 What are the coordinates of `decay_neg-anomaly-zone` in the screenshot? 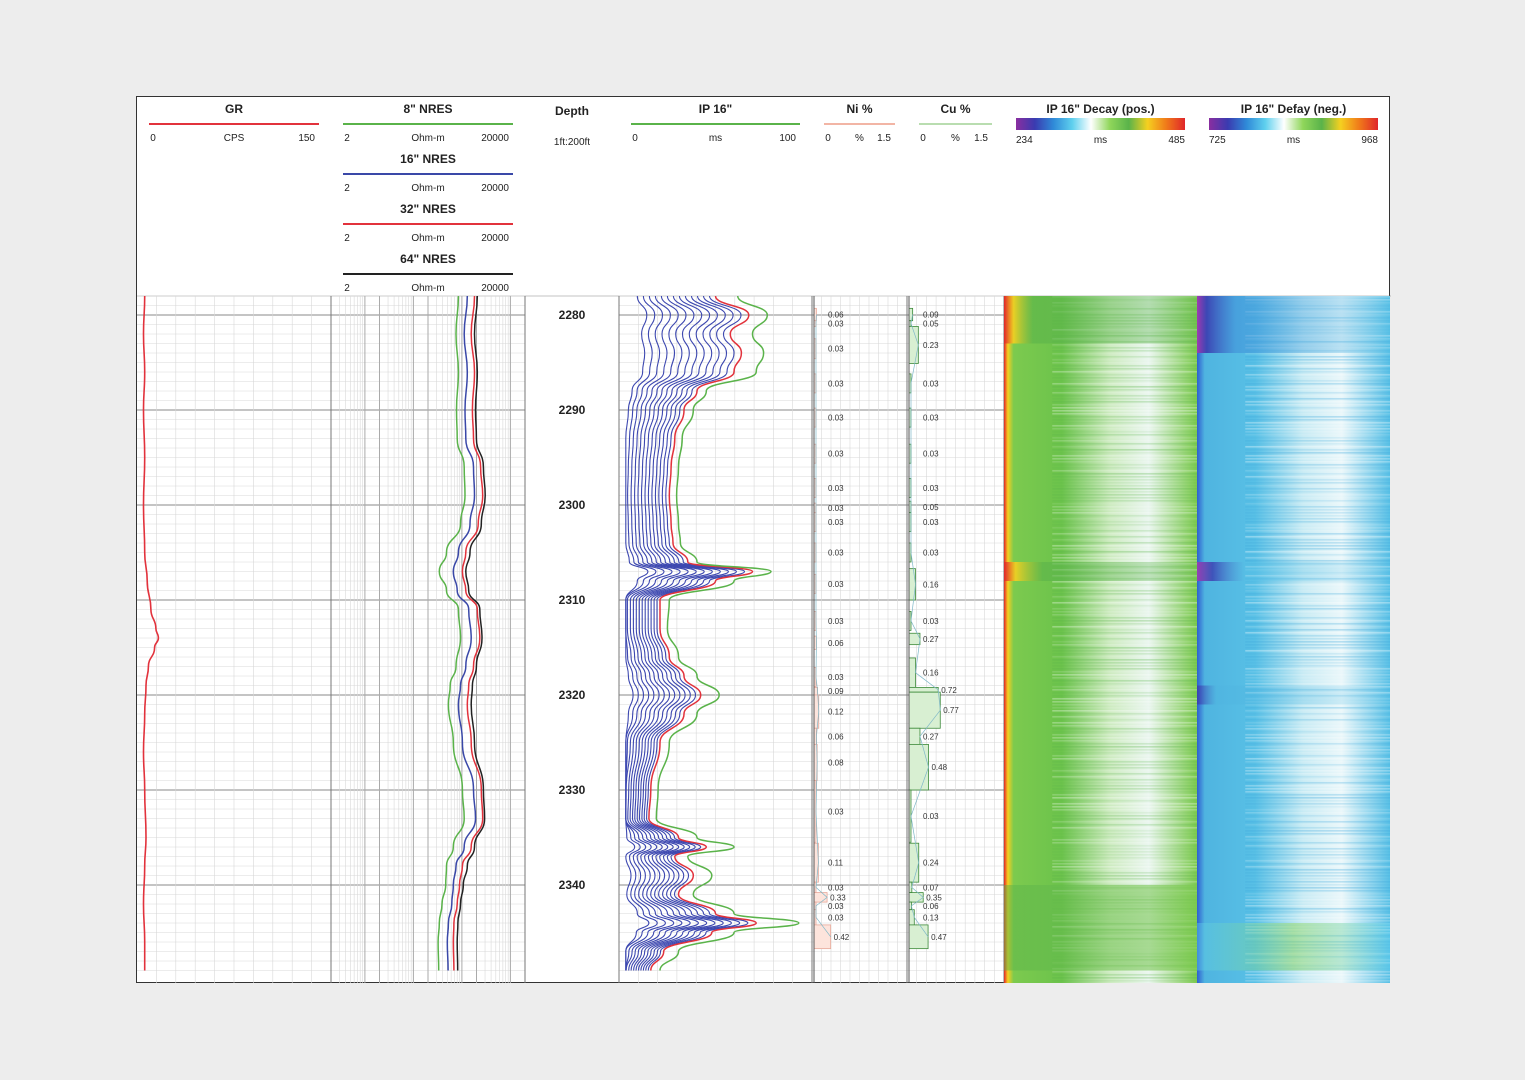 It's located at (1293, 324).